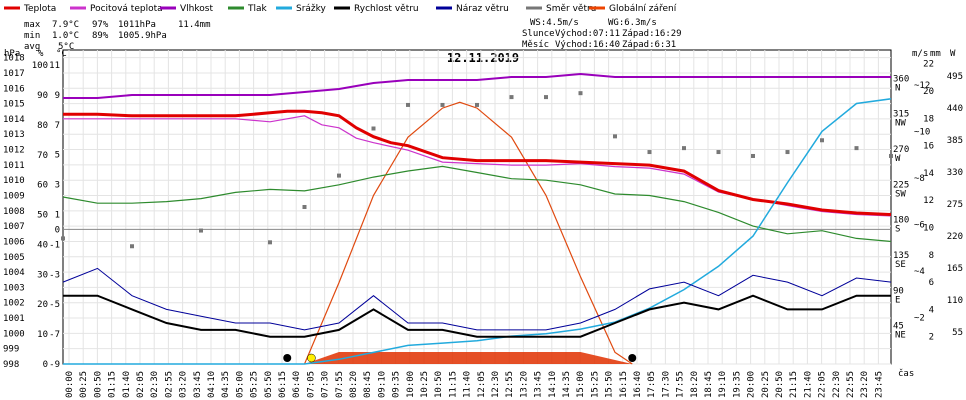 The height and width of the screenshot is (400, 966). What do you see at coordinates (57, 215) in the screenshot?
I see `tick-c-5: 1` at bounding box center [57, 215].